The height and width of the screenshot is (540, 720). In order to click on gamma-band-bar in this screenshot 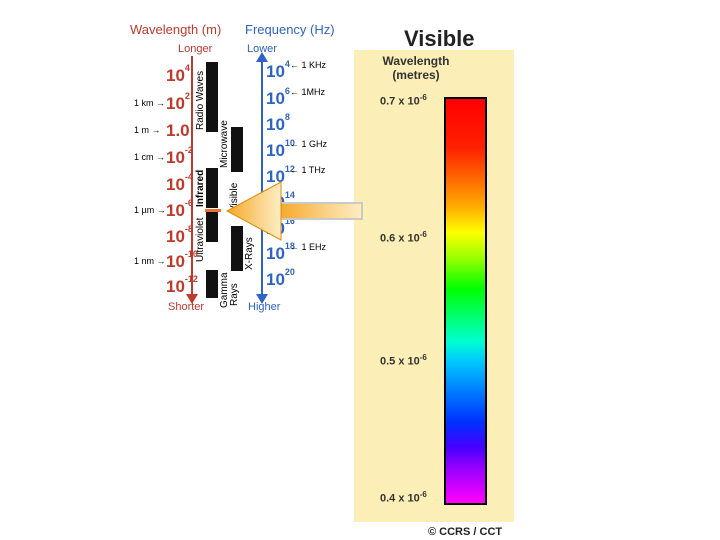, I will do `click(212, 284)`.